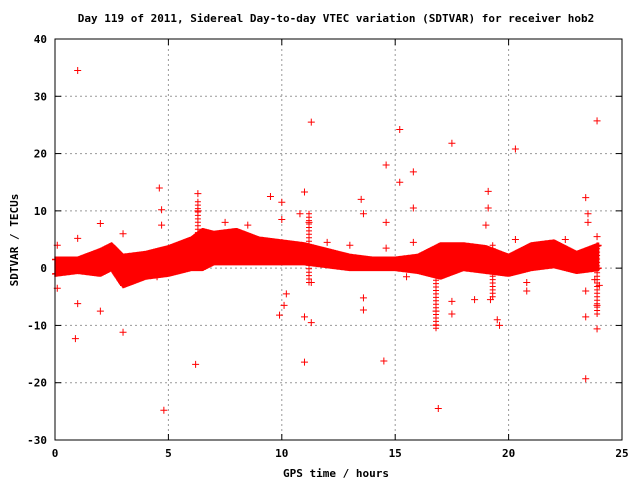  Describe the element at coordinates (327, 258) in the screenshot. I see `dense-band` at that location.